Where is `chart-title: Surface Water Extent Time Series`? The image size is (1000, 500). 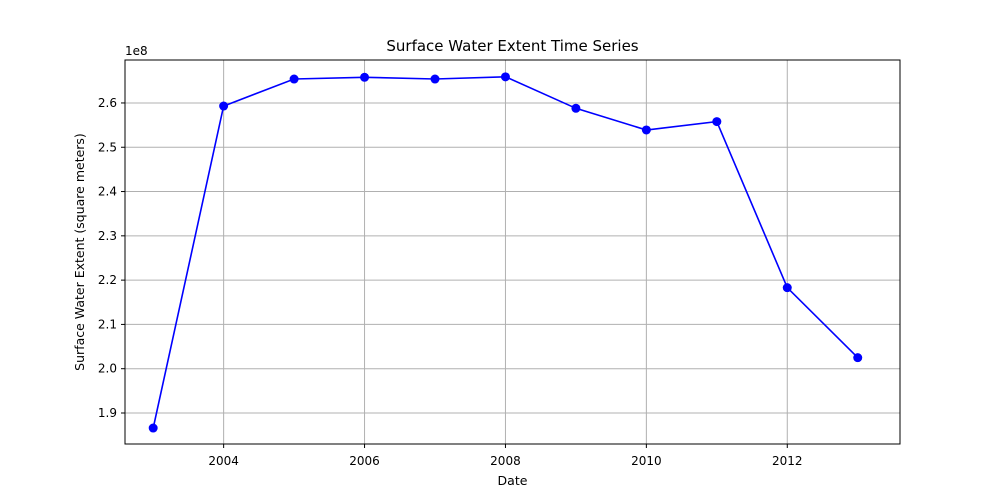 chart-title: Surface Water Extent Time Series is located at coordinates (512, 46).